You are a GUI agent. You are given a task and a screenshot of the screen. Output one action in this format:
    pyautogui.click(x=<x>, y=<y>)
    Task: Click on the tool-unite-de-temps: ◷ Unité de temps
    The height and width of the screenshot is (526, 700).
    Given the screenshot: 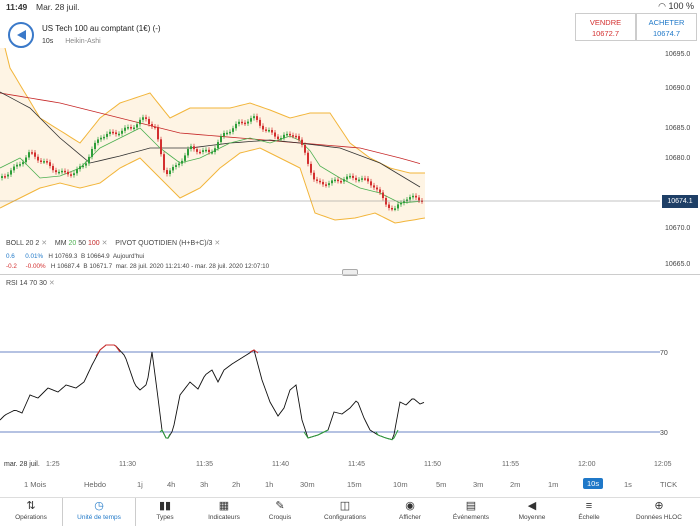 What is the action you would take?
    pyautogui.click(x=99, y=512)
    